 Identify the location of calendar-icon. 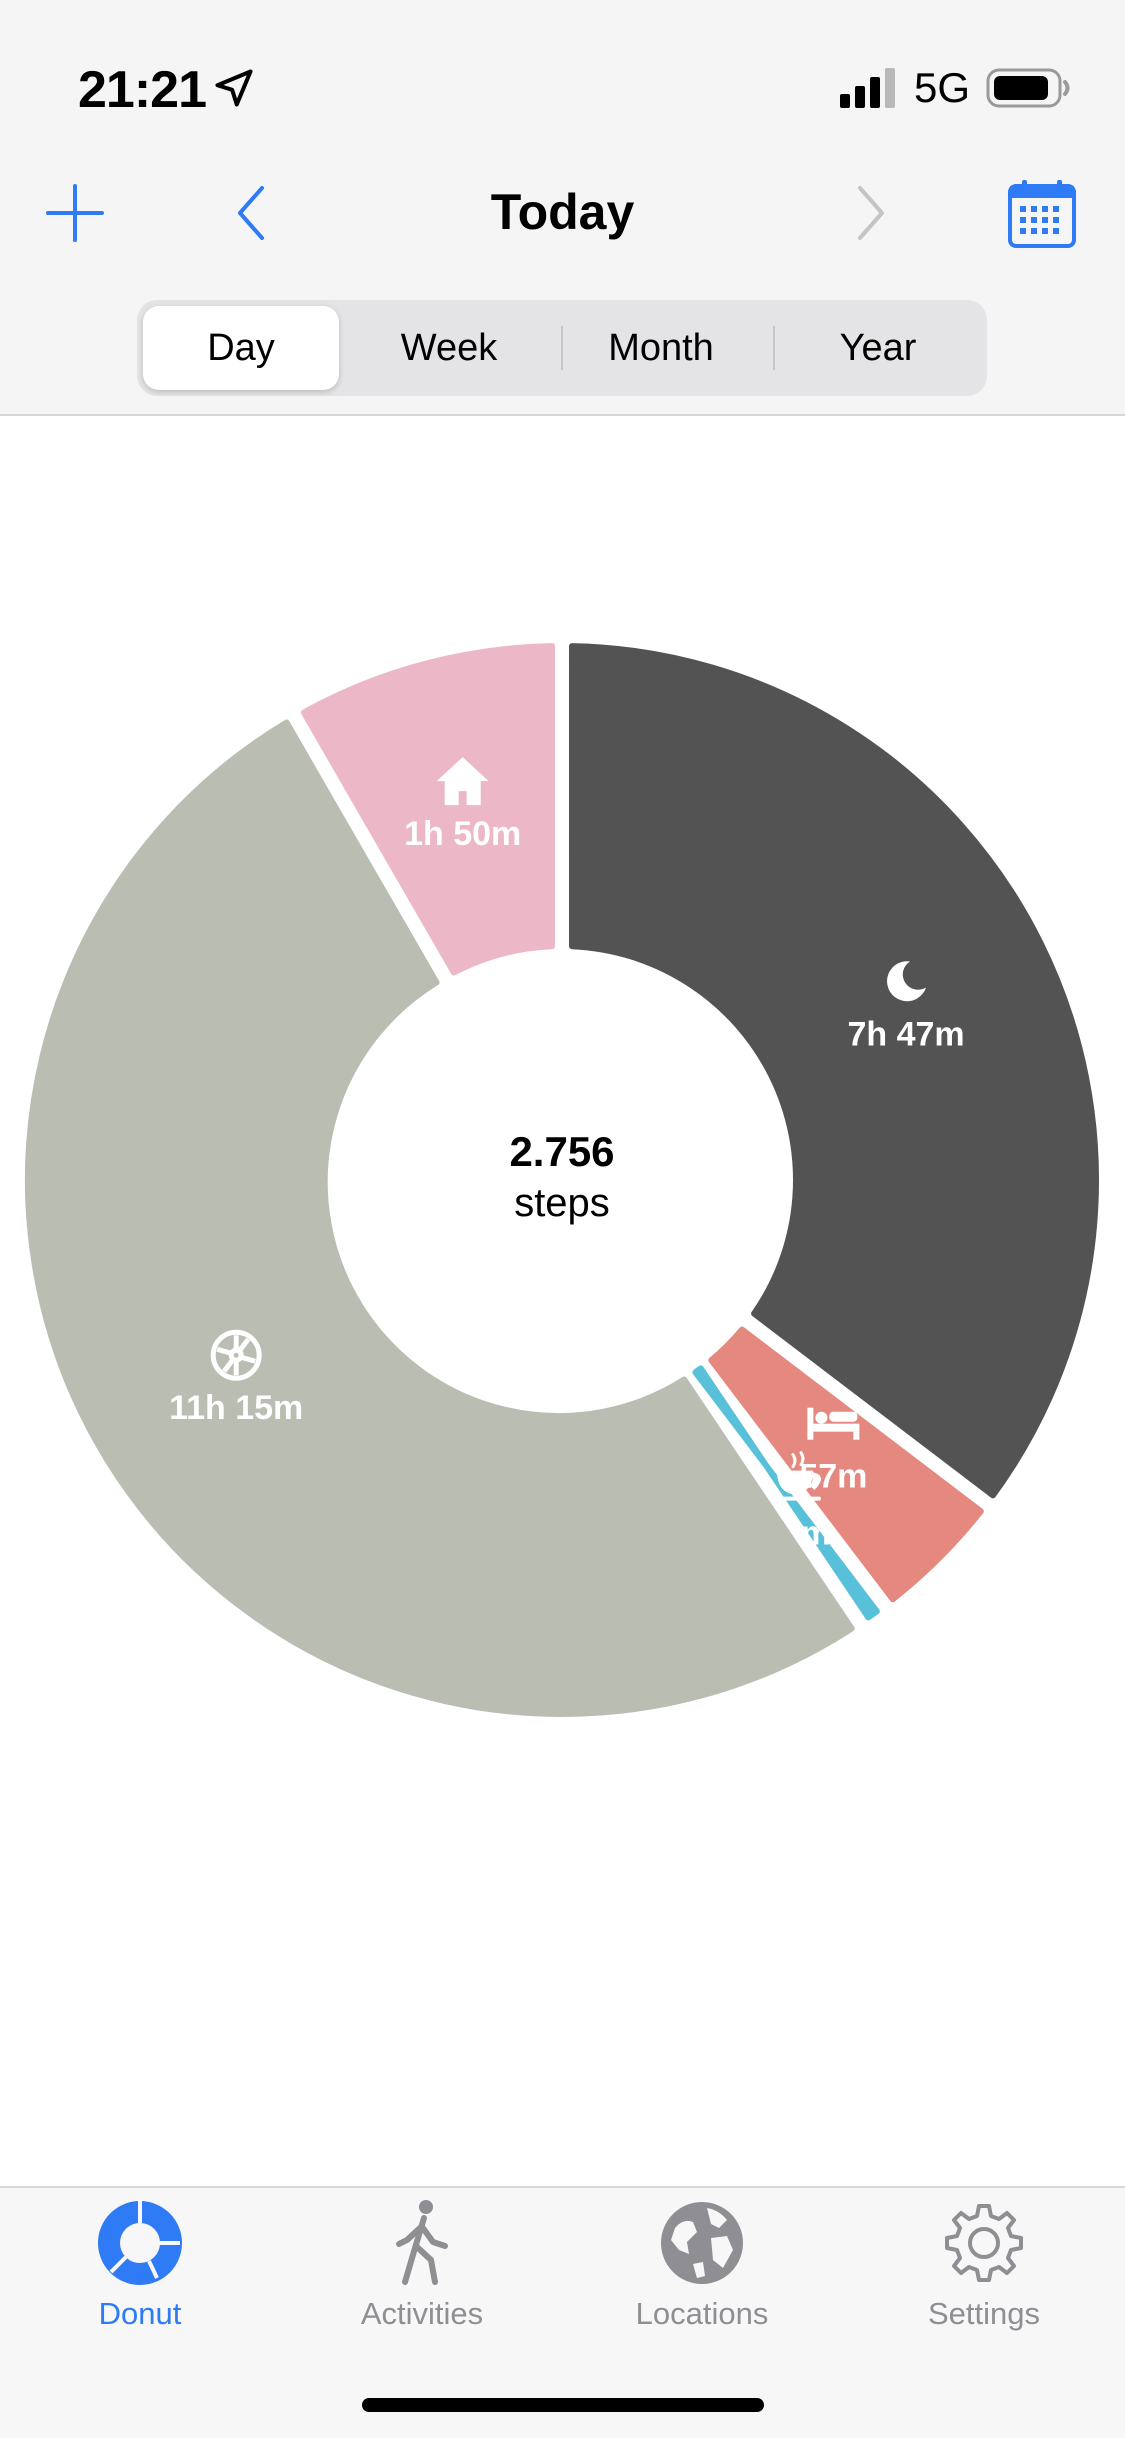
(1042, 214).